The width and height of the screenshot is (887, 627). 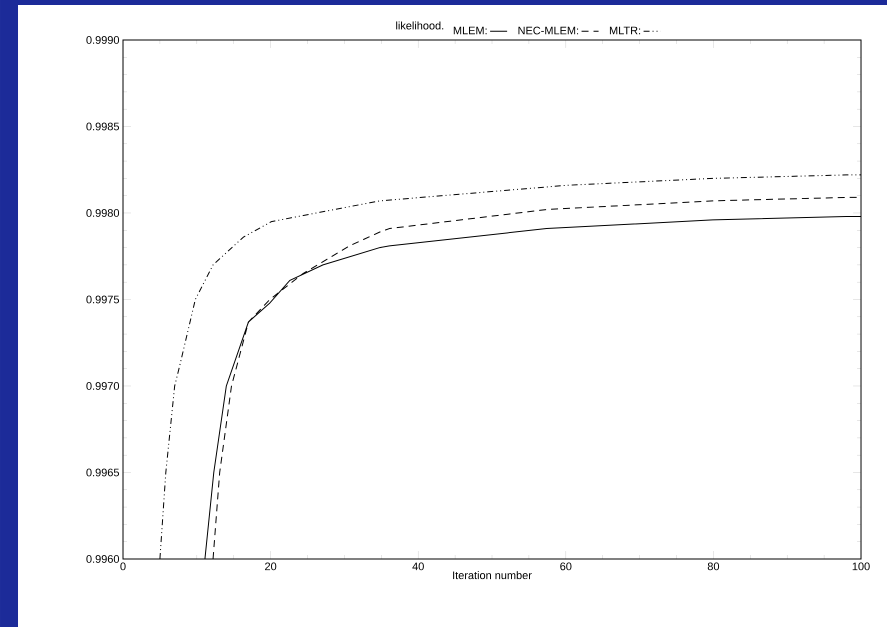 What do you see at coordinates (714, 566) in the screenshot?
I see `x-tick-label: 80` at bounding box center [714, 566].